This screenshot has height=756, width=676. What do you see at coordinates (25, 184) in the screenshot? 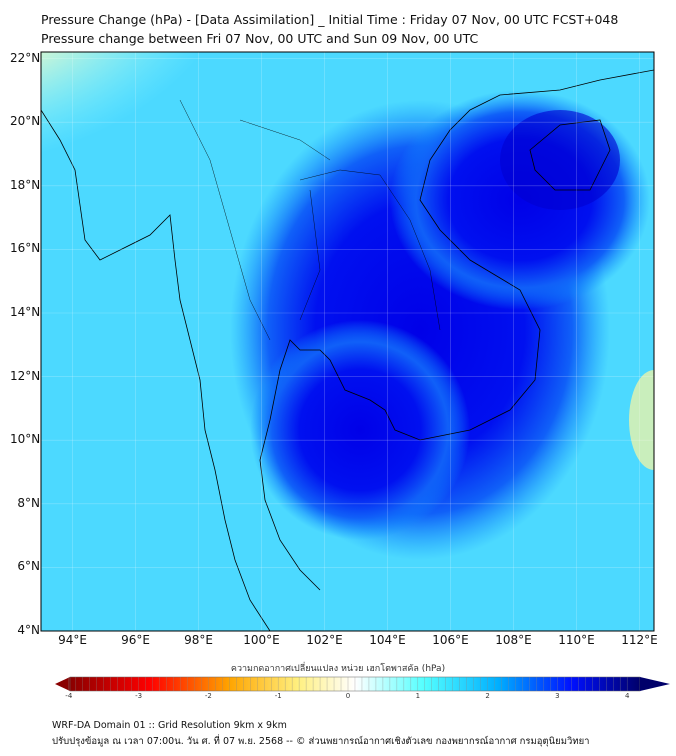
I see `lat-tick-label: 18°N` at bounding box center [25, 184].